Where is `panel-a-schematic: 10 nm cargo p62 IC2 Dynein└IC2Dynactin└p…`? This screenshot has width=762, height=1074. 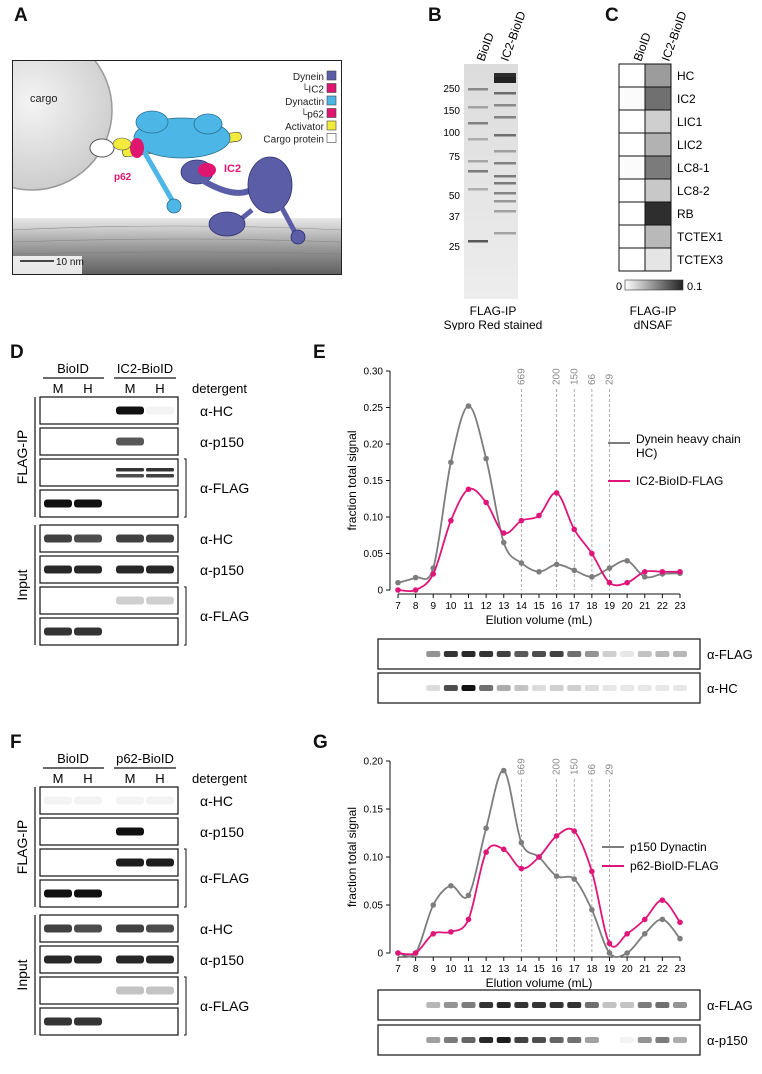 panel-a-schematic: 10 nm cargo p62 IC2 Dynein└IC2Dynactin└p… is located at coordinates (177, 167).